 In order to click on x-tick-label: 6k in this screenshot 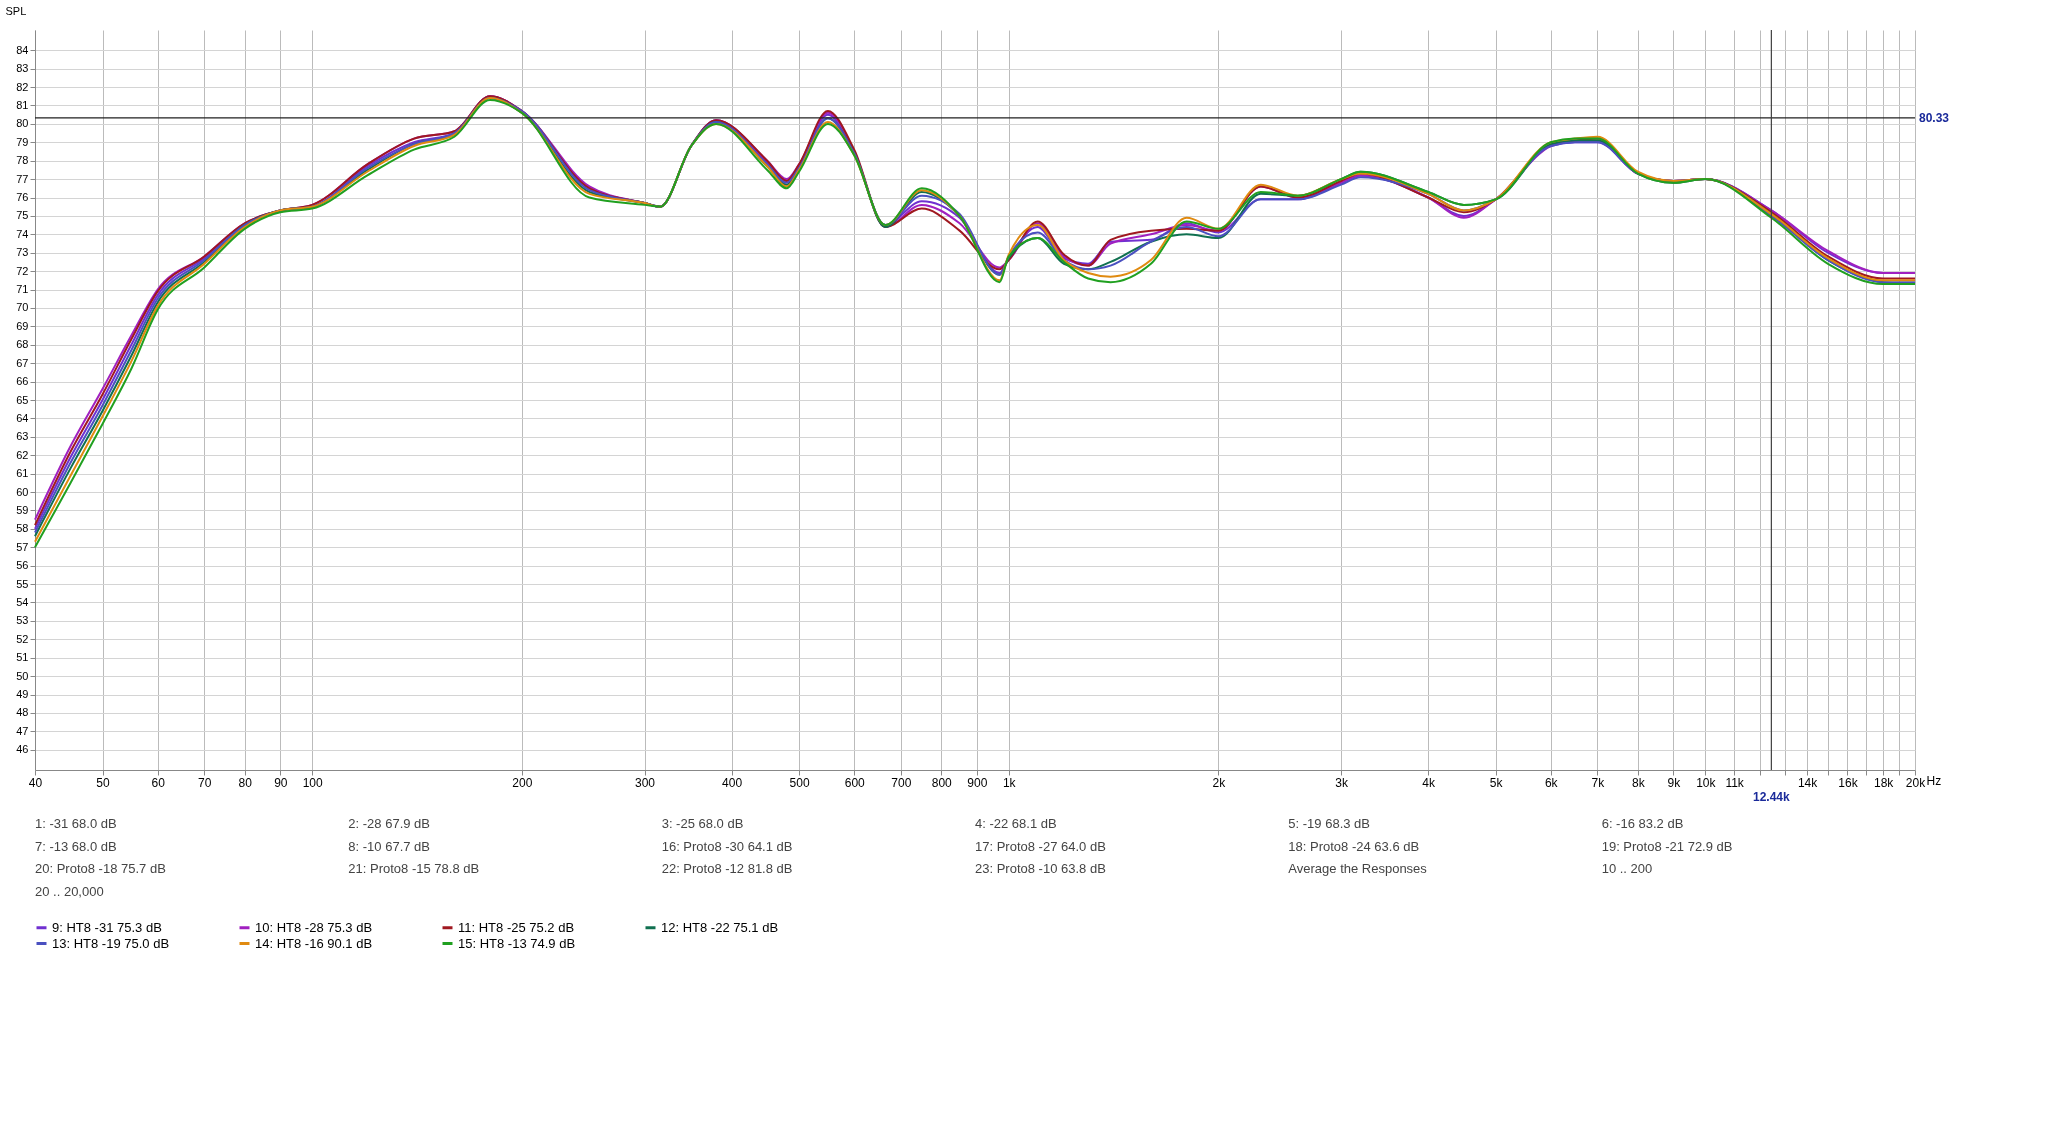, I will do `click(1551, 782)`.